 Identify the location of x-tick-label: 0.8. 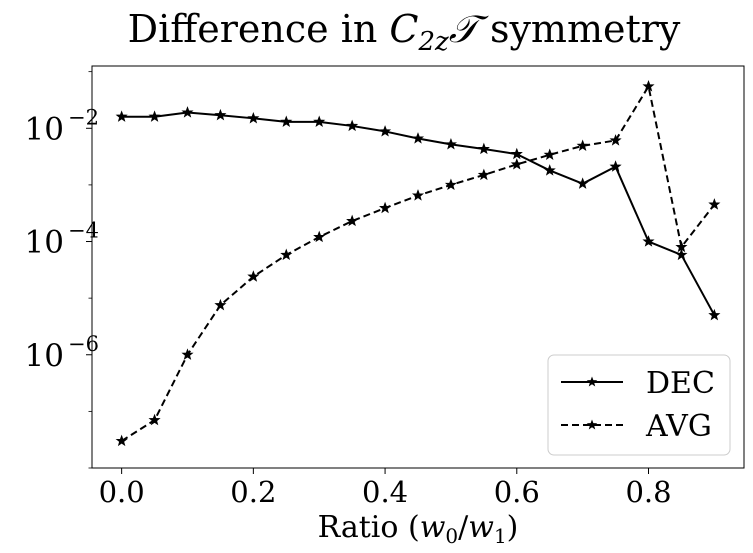
(648, 492).